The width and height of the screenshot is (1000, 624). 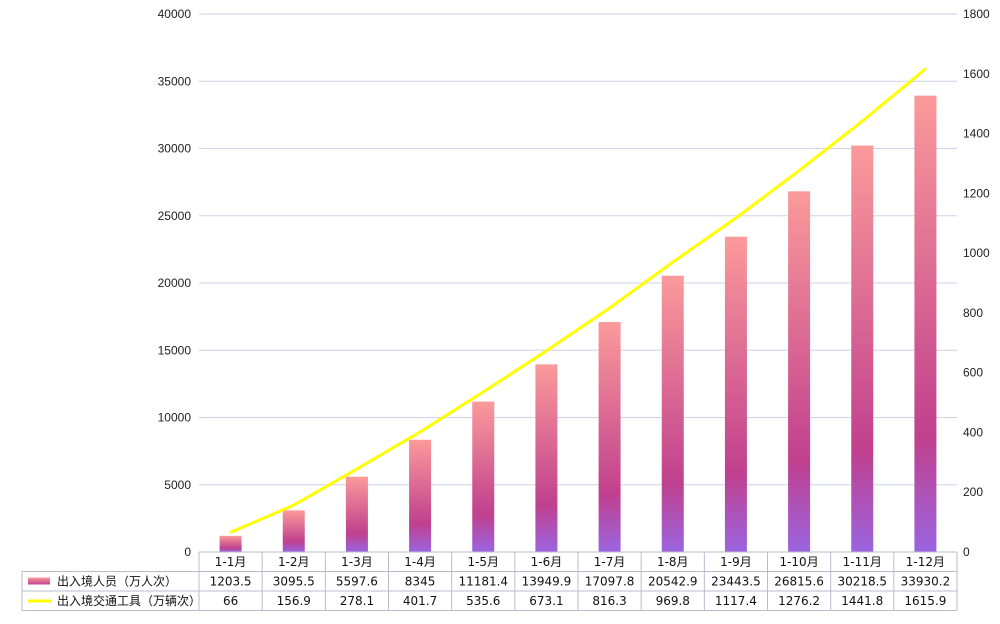 What do you see at coordinates (862, 562) in the screenshot?
I see `category-label: 1-11月` at bounding box center [862, 562].